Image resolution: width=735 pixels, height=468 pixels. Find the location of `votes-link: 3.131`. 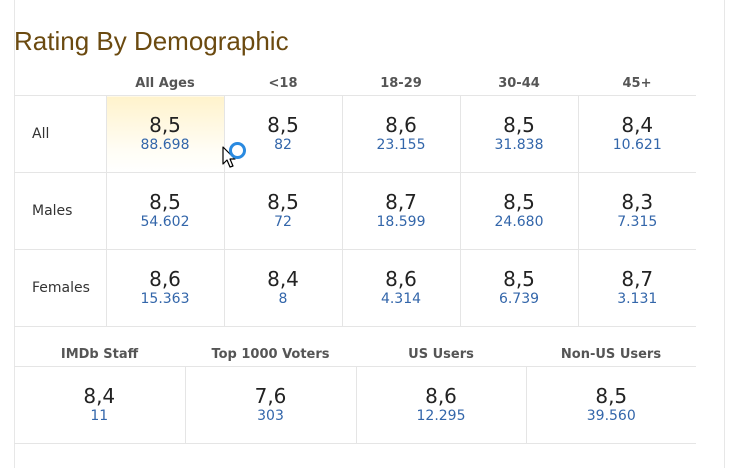

votes-link: 3.131 is located at coordinates (637, 299).